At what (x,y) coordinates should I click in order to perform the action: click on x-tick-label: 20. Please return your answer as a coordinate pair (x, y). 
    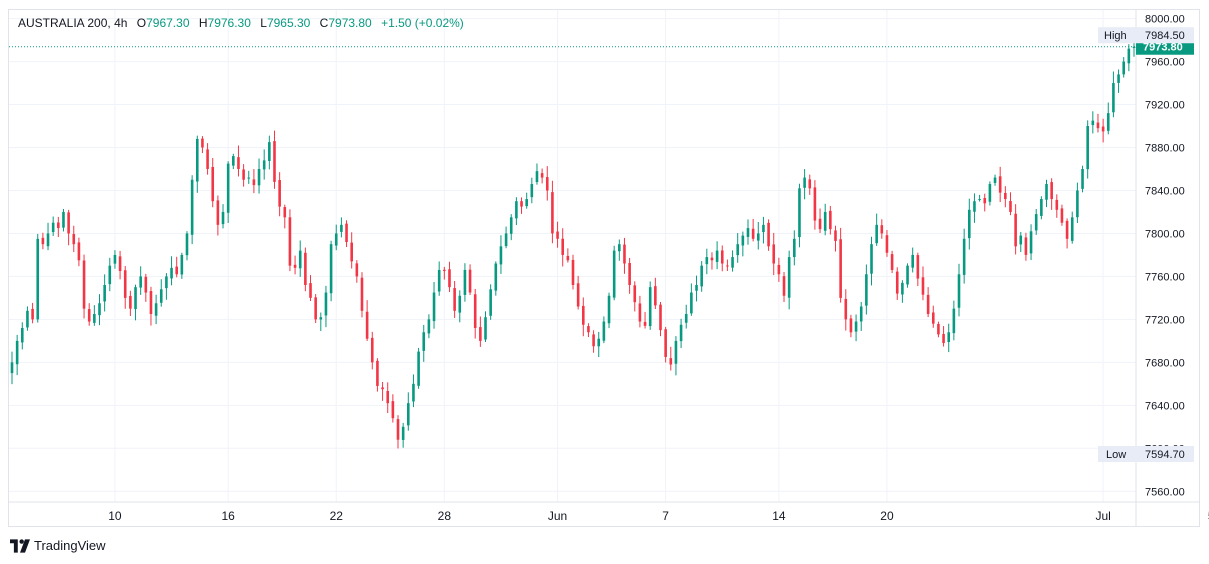
    Looking at the image, I should click on (887, 516).